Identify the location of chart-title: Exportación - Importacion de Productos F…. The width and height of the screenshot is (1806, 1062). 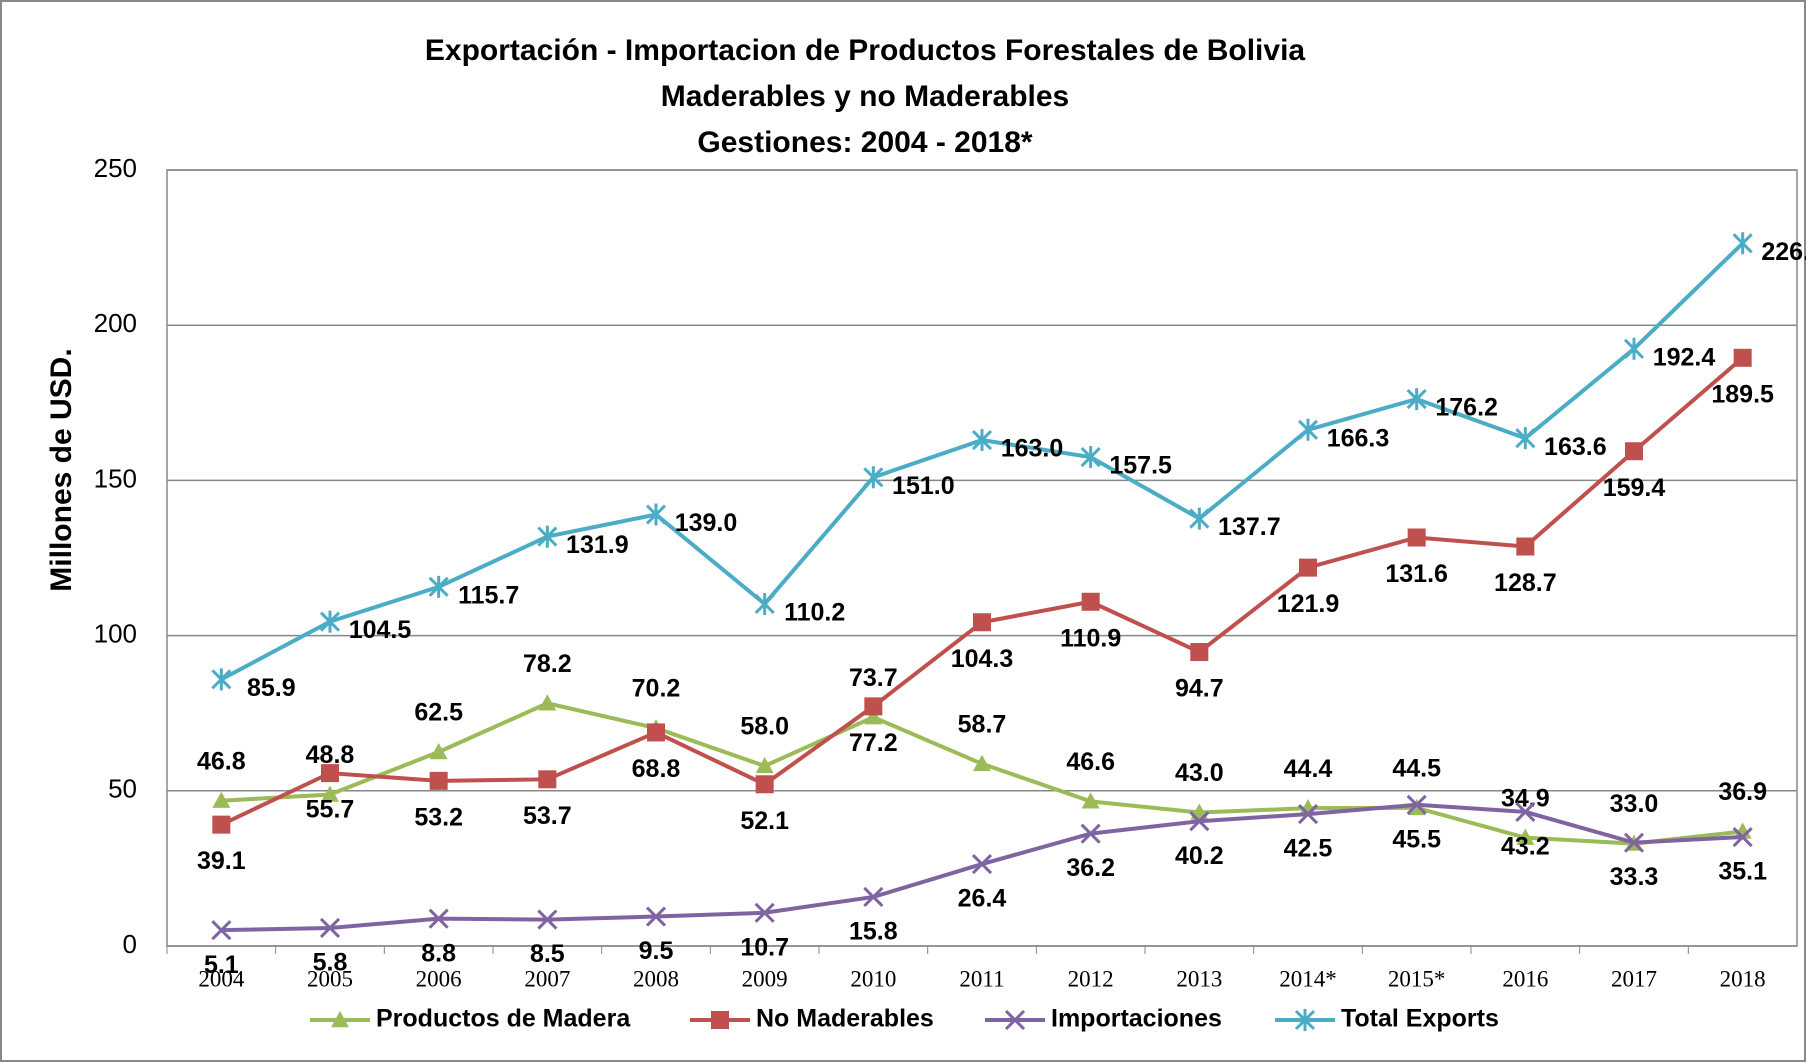
(865, 50).